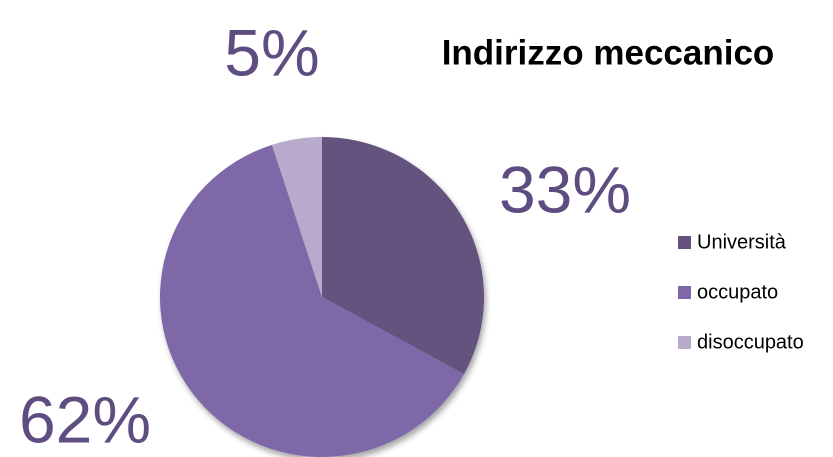 The width and height of the screenshot is (833, 457). What do you see at coordinates (271, 52) in the screenshot?
I see `data-label: 5%` at bounding box center [271, 52].